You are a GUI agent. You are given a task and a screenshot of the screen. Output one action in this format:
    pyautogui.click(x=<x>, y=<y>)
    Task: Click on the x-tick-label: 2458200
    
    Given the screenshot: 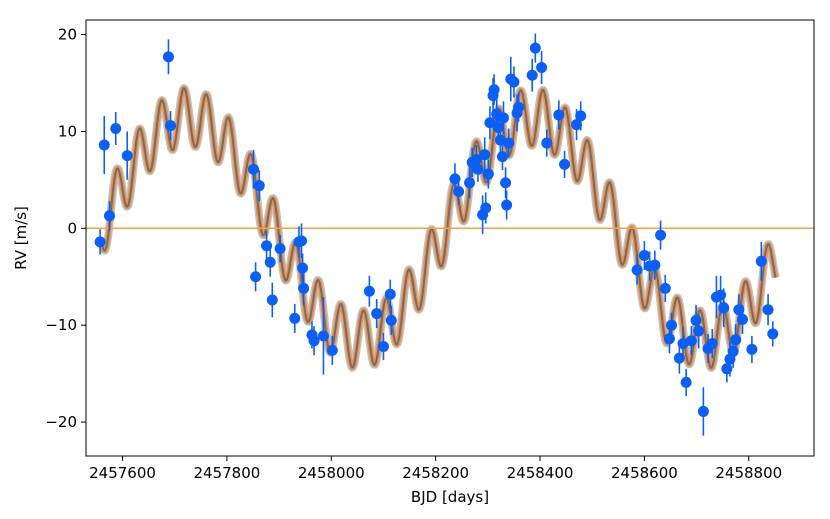 What is the action you would take?
    pyautogui.click(x=435, y=473)
    